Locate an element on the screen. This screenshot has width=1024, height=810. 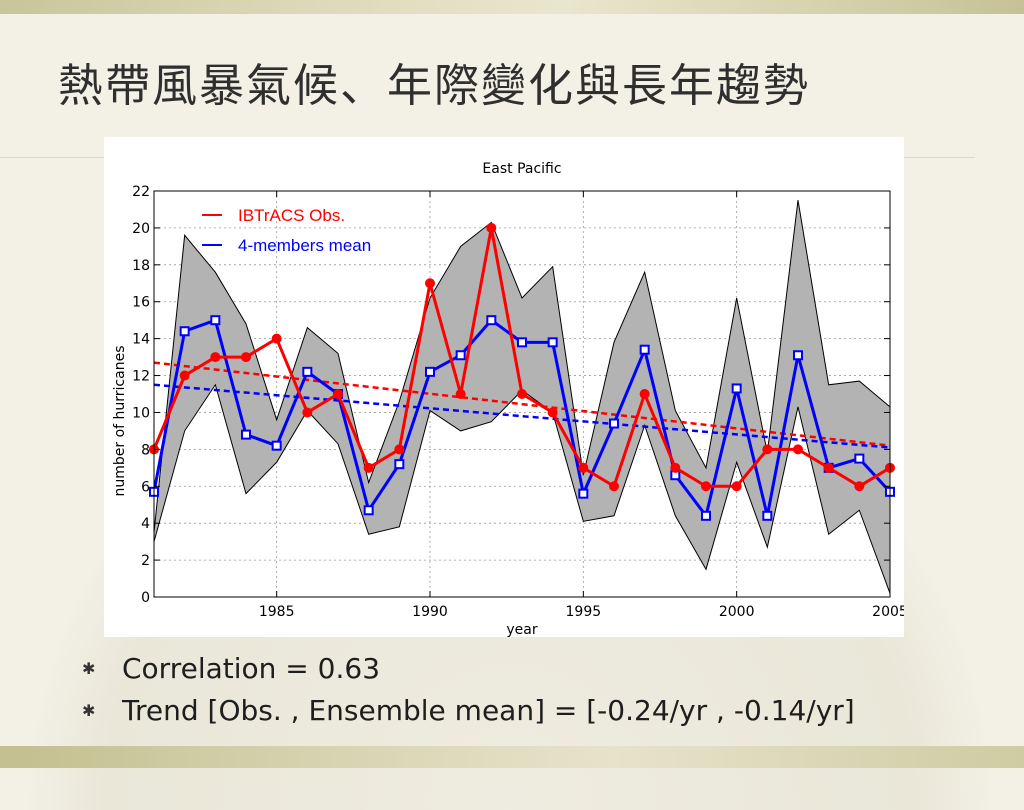
y-tick-label: 2 is located at coordinates (145, 561).